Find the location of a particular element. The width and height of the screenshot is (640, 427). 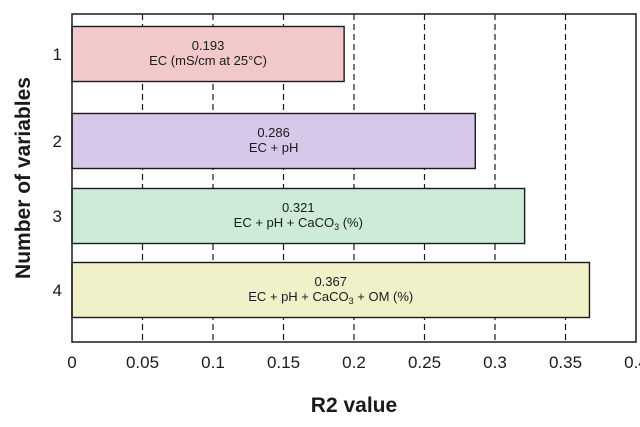

x-tick-label: 0.25 is located at coordinates (424, 362).